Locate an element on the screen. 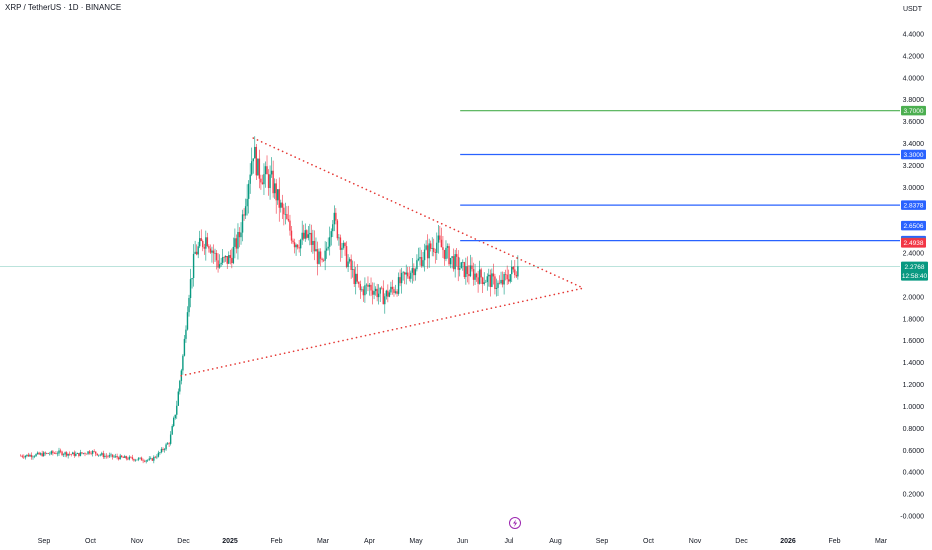 This screenshot has height=550, width=932. x-tick-label: Feb is located at coordinates (834, 541).